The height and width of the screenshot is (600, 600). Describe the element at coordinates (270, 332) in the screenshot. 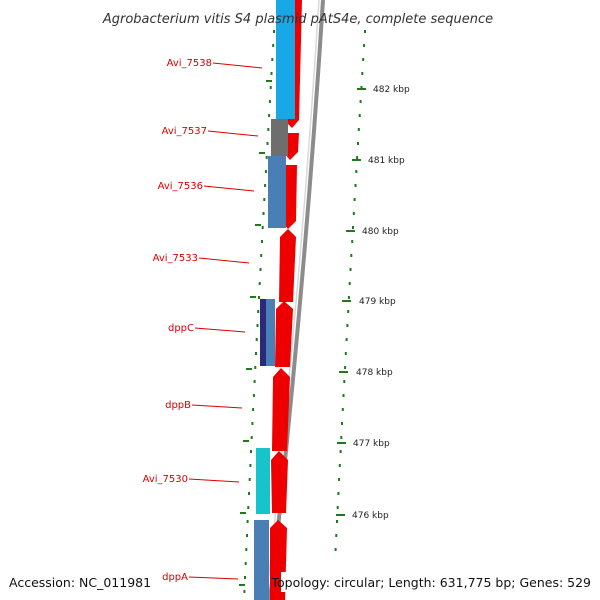

I see `gene-dppc-b` at that location.